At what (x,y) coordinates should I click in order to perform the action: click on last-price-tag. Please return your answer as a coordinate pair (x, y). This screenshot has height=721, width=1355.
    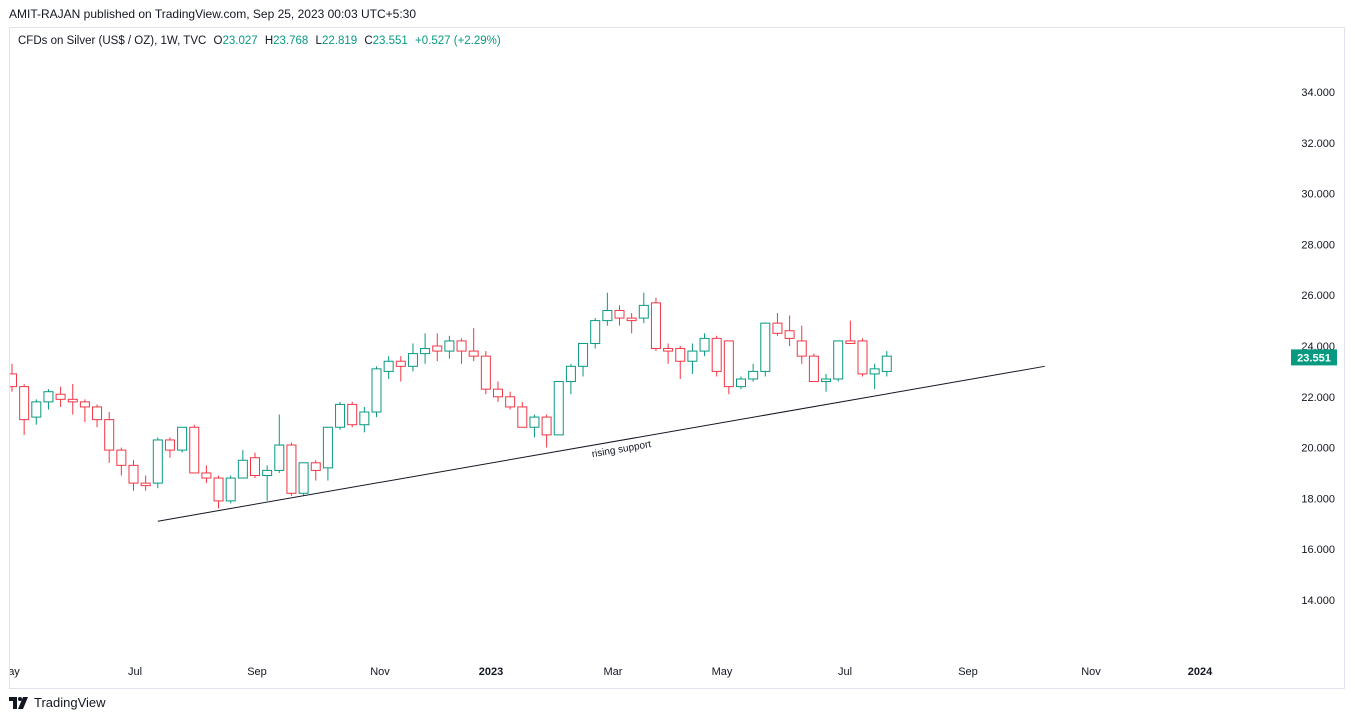
    Looking at the image, I should click on (1314, 357).